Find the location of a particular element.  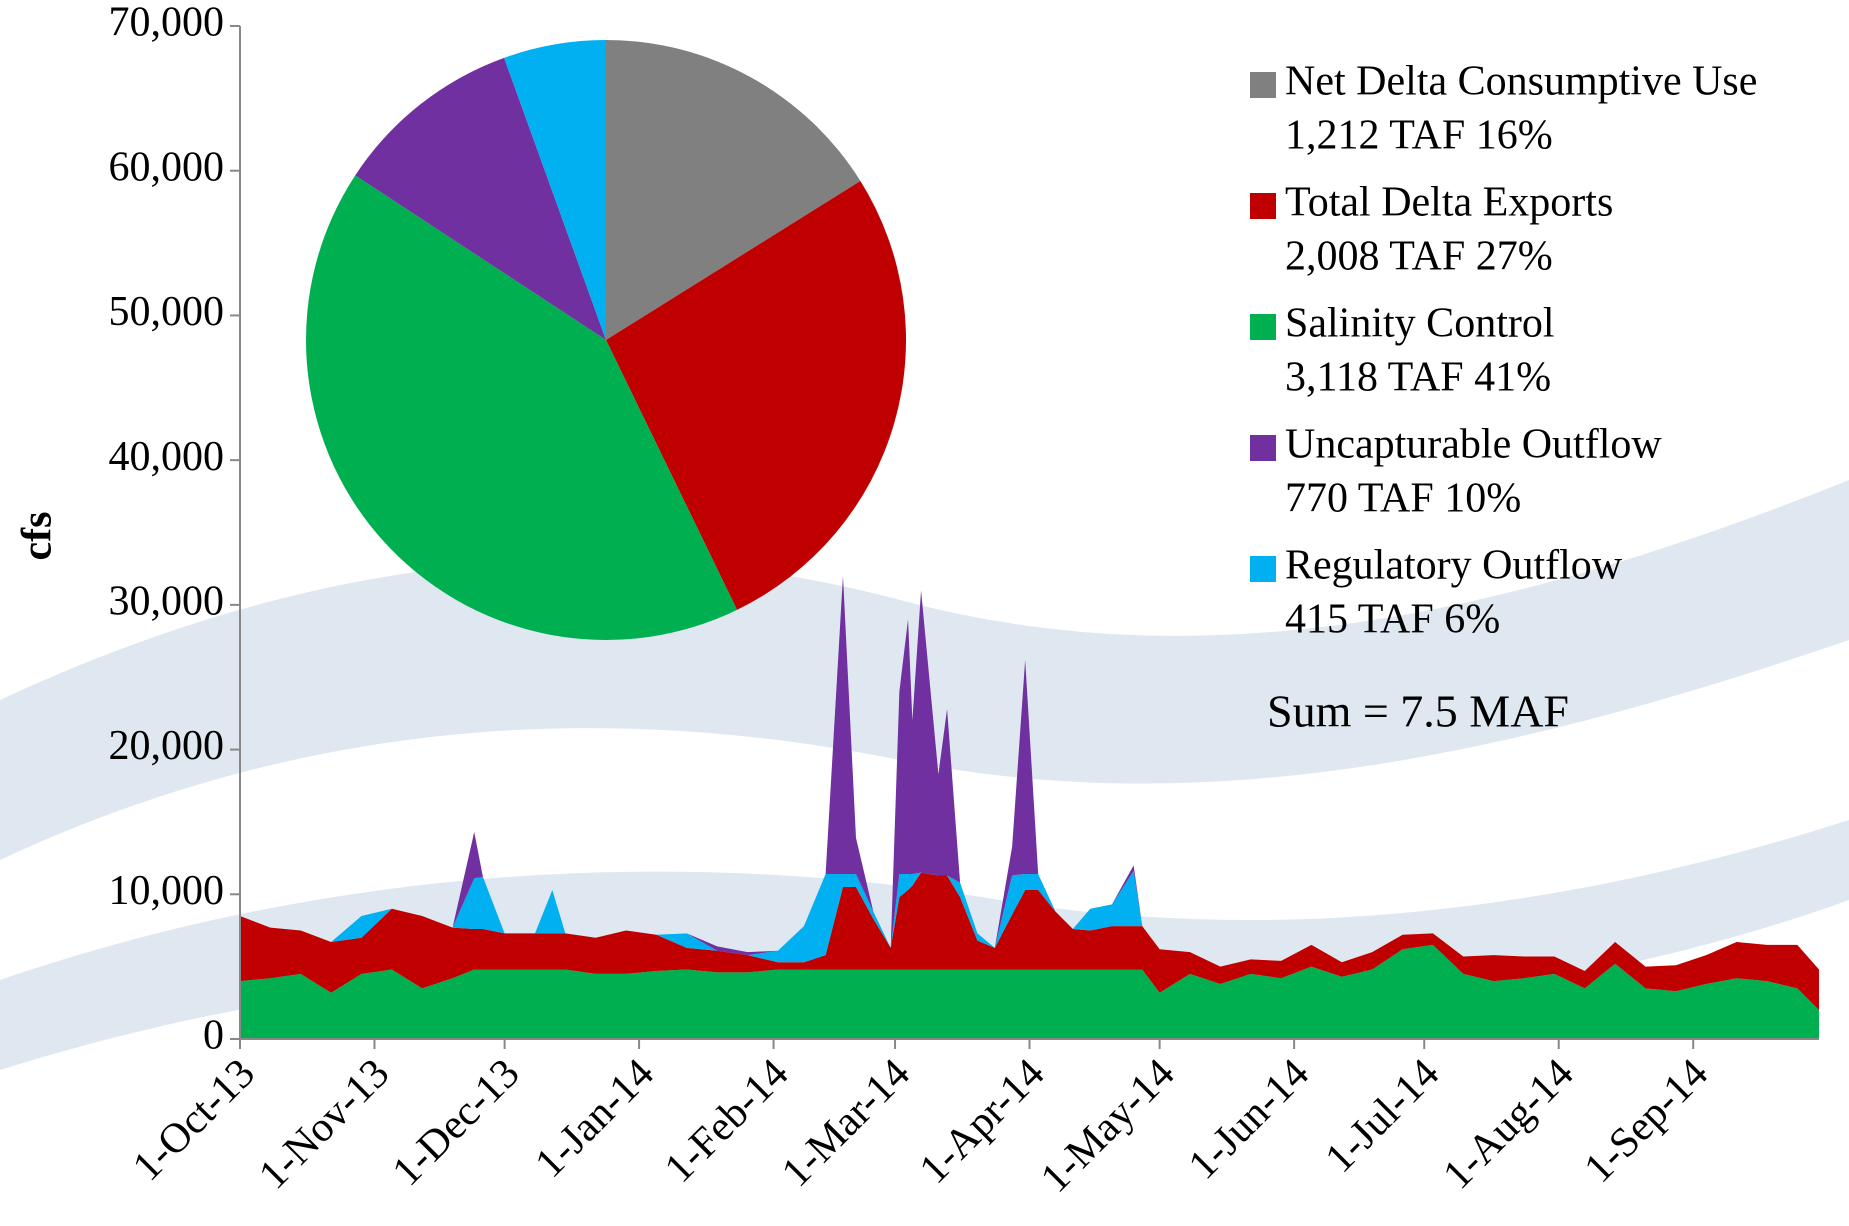

y-axis-label: cfs is located at coordinates (38, 536).